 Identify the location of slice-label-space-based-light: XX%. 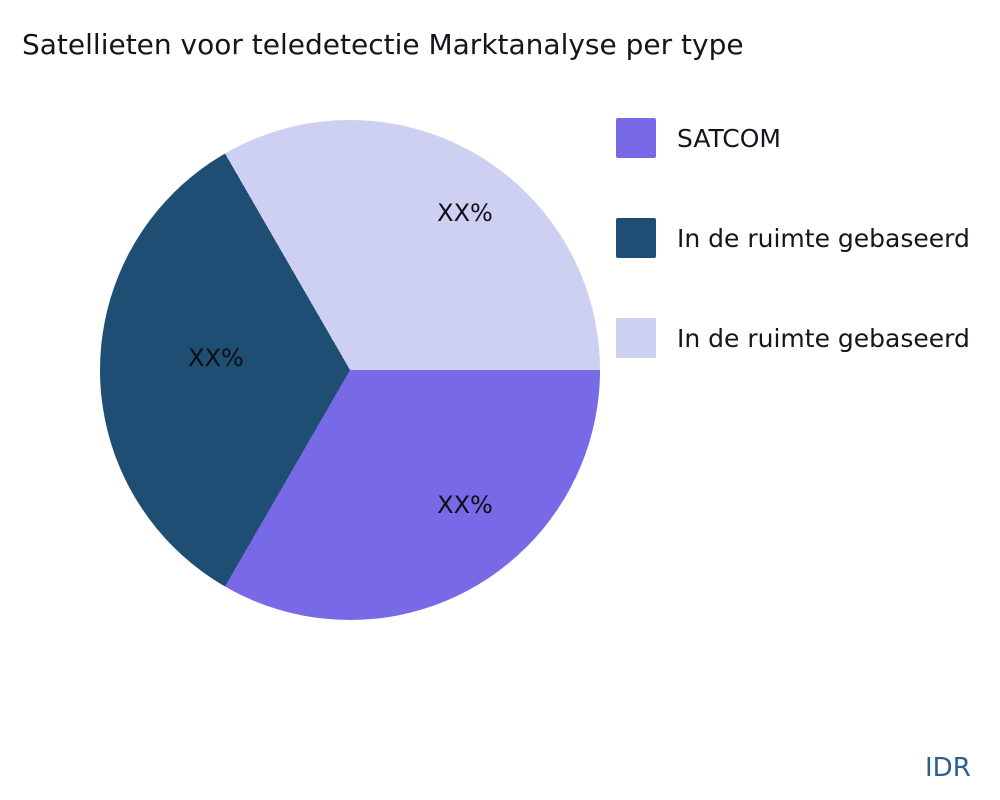
(465, 213).